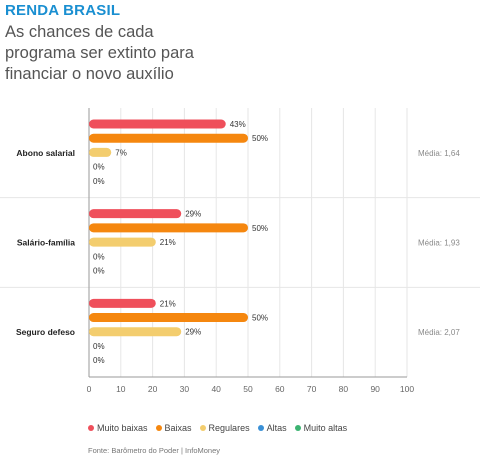  Describe the element at coordinates (154, 450) in the screenshot. I see `source-note: Fonte: Barômetro do Poder | InfoMoney` at that location.